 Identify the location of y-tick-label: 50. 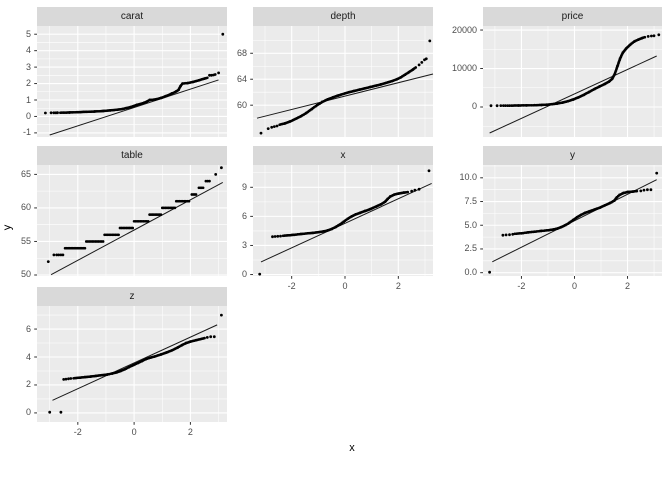
(25, 274).